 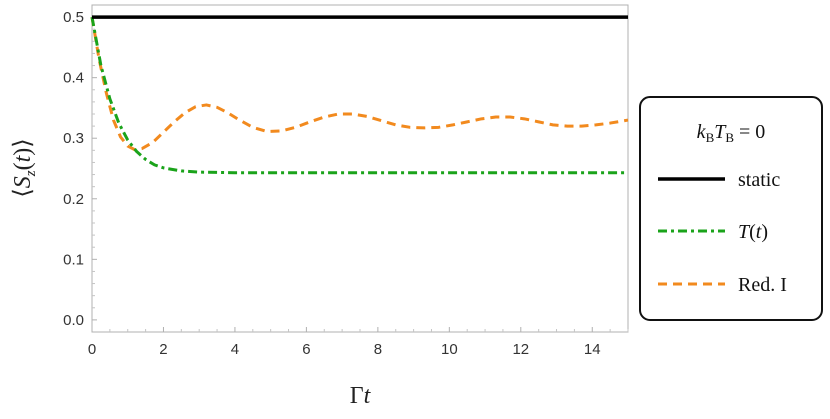 I want to click on x-tick-label: 2, so click(x=163, y=349).